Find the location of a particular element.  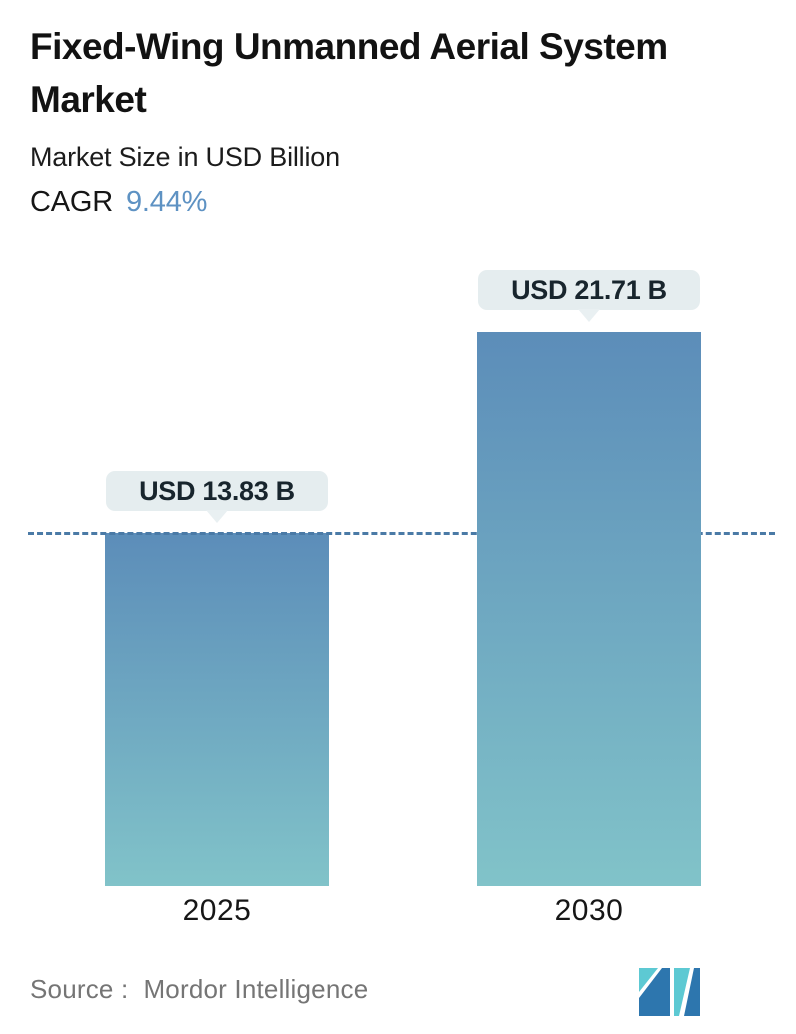

cagr-value: 9.44% is located at coordinates (167, 201).